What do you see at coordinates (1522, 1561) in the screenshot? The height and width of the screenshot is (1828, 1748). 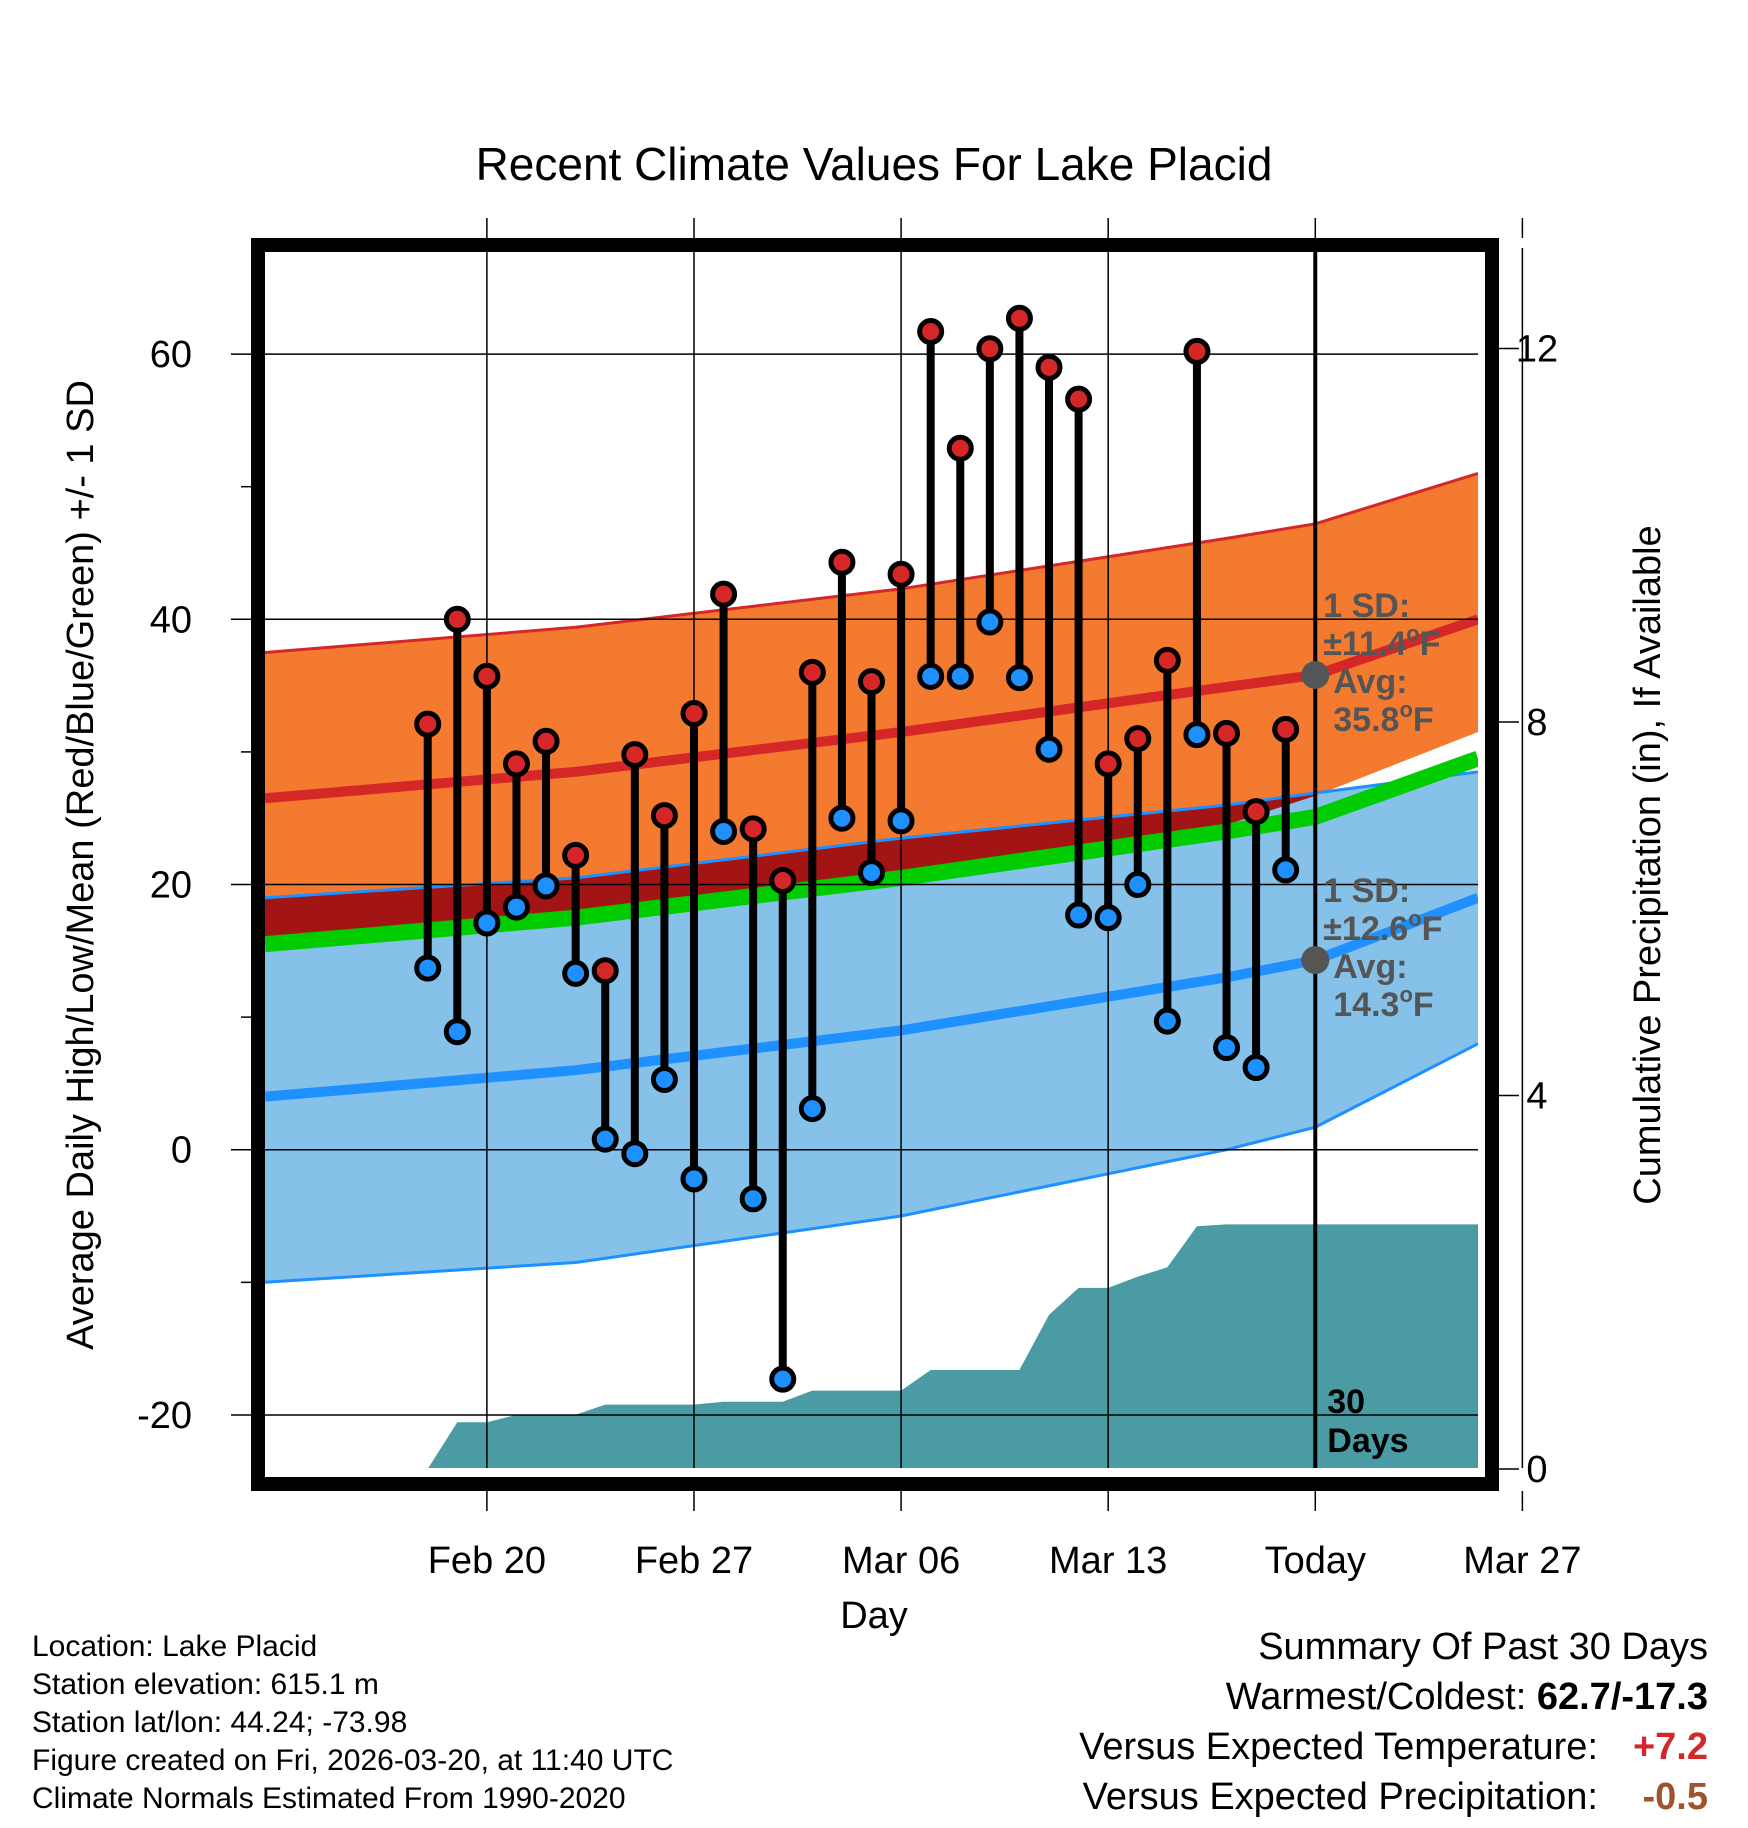 I see `x-tick-label: Mar 27` at bounding box center [1522, 1561].